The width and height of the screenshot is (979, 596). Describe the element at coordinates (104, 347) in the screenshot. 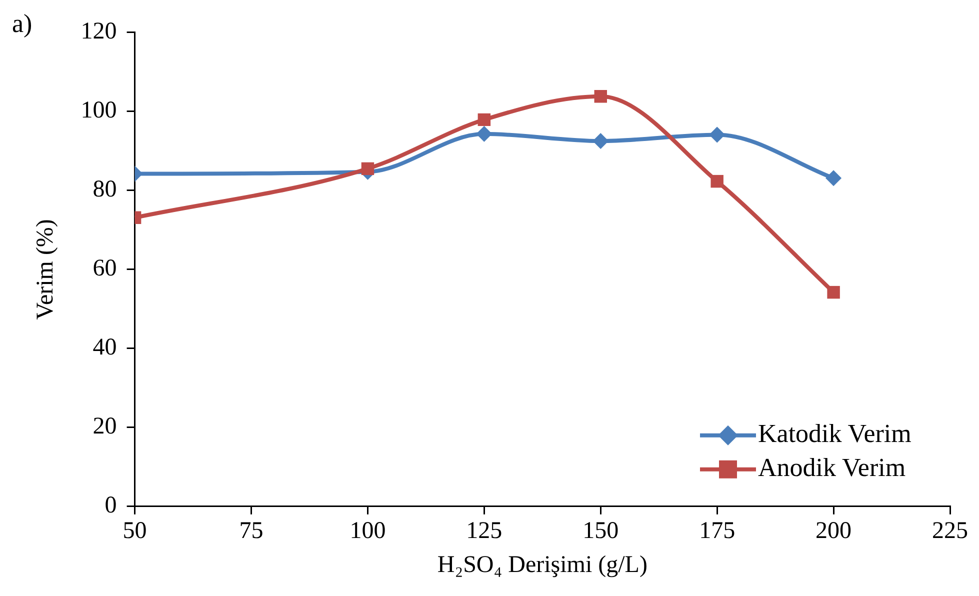

I see `y-tick-label: 40` at that location.